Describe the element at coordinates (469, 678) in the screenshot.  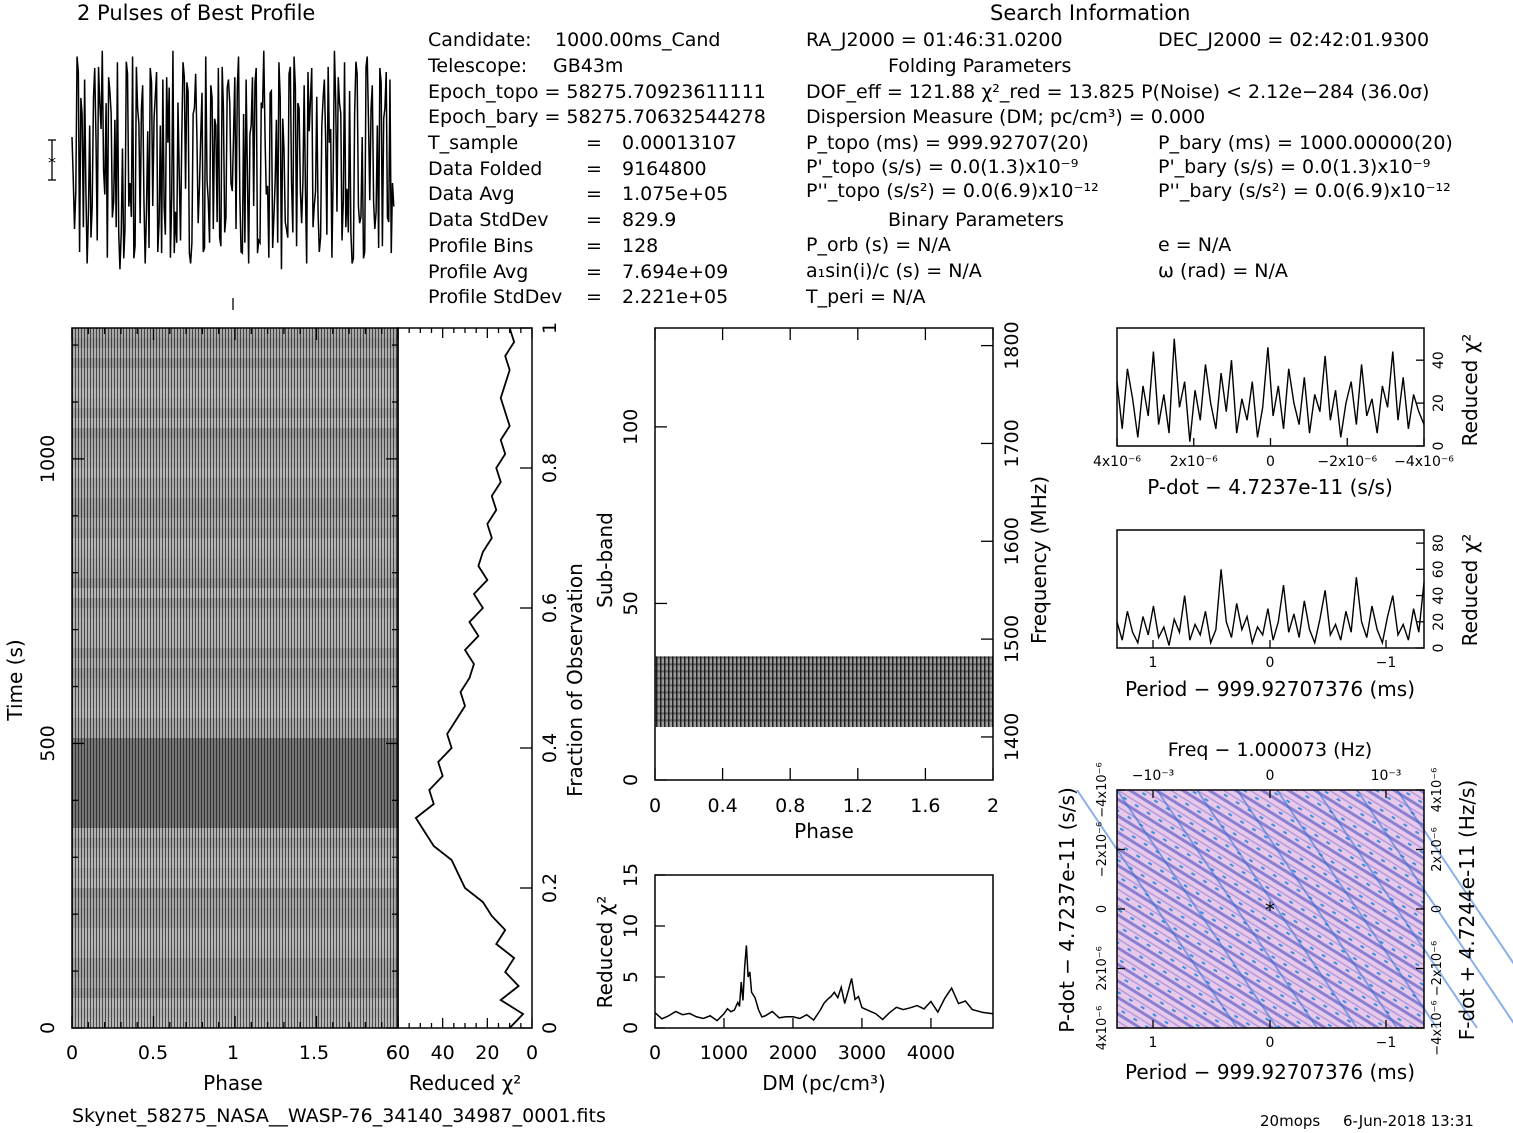
I see `chi-time-line` at that location.